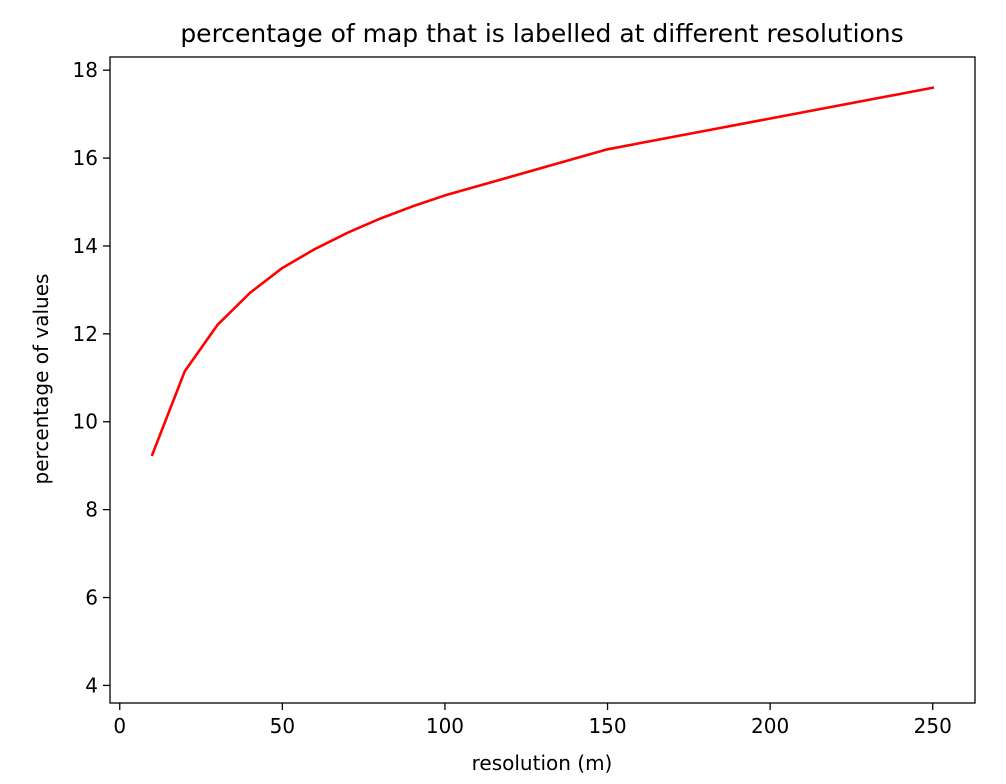  Describe the element at coordinates (85, 158) in the screenshot. I see `y-tick-label: 16` at that location.